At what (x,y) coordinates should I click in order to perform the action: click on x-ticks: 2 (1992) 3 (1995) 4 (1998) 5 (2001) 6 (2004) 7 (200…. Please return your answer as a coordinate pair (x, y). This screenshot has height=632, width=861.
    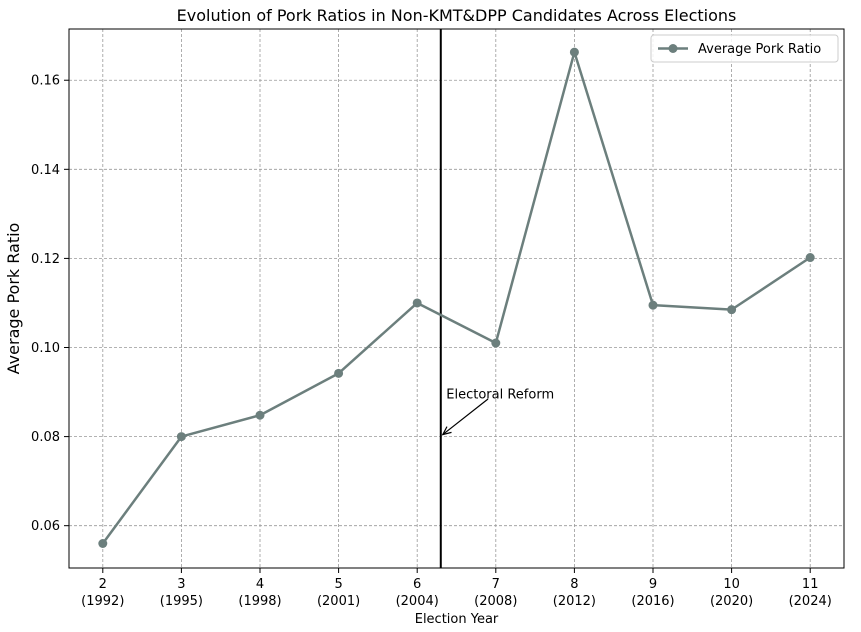
    Looking at the image, I should click on (456, 588).